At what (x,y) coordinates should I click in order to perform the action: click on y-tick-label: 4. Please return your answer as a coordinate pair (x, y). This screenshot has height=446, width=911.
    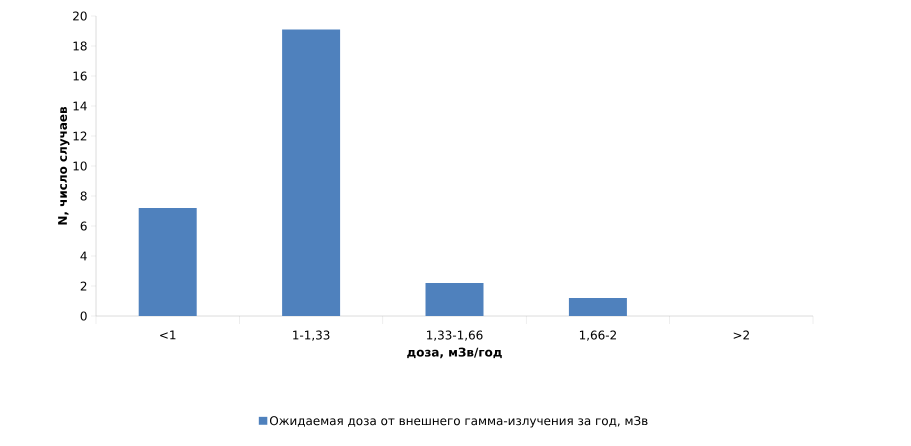
    Looking at the image, I should click on (83, 256).